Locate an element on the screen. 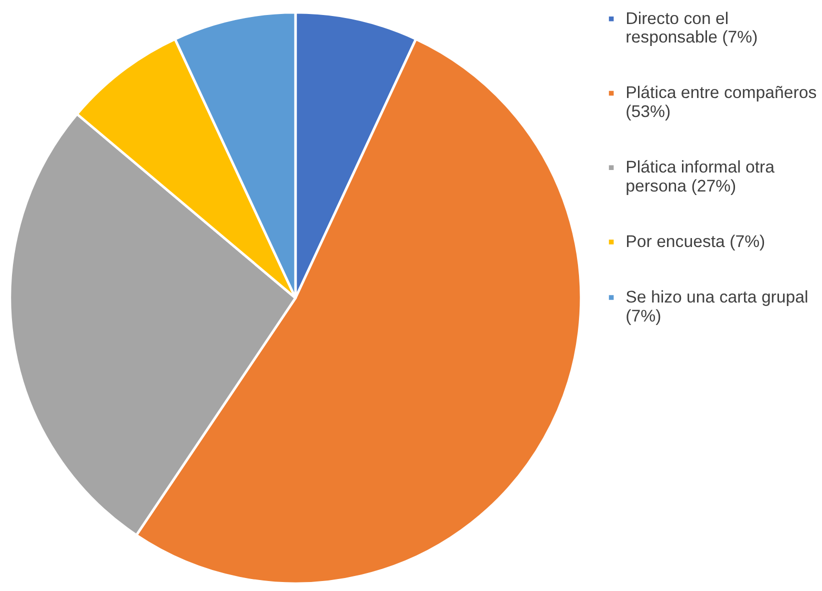  legend-label: Plática informal otra persona (27%) is located at coordinates (701, 177).